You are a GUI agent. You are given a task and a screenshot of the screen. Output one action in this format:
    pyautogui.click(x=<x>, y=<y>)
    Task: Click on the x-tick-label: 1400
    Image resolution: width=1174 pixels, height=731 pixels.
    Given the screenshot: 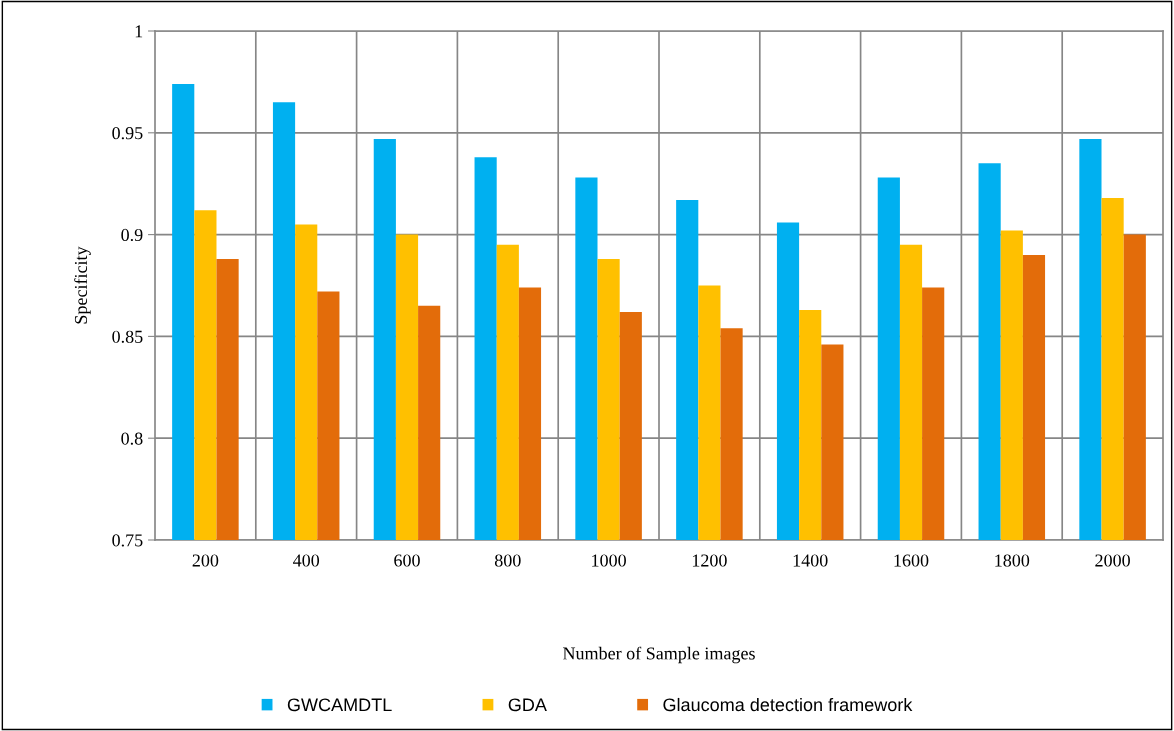 What is the action you would take?
    pyautogui.click(x=810, y=560)
    